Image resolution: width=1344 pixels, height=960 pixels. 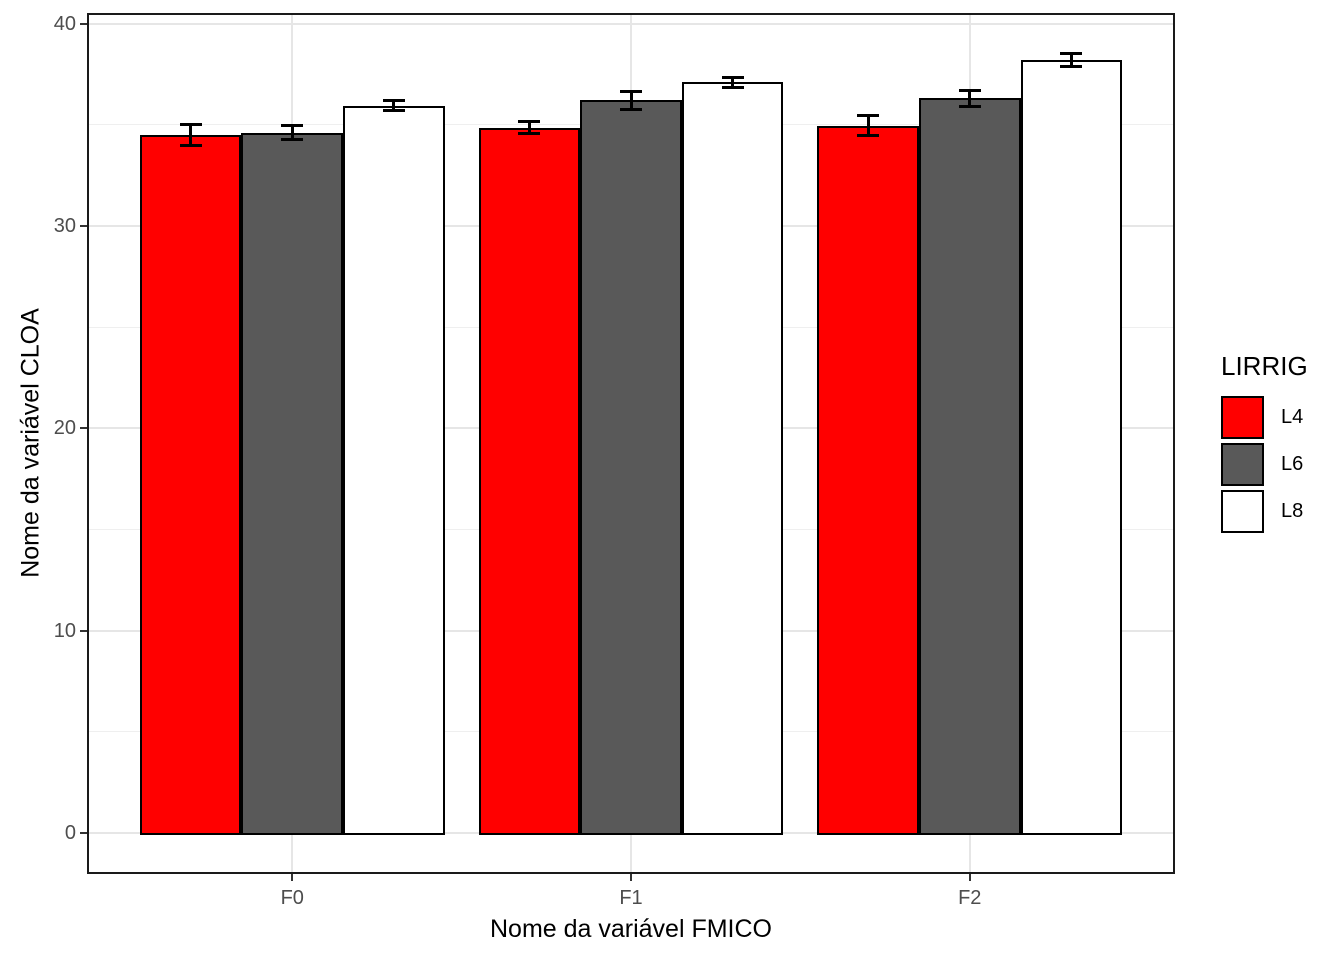 I want to click on bar-F2-L4, so click(x=868, y=480).